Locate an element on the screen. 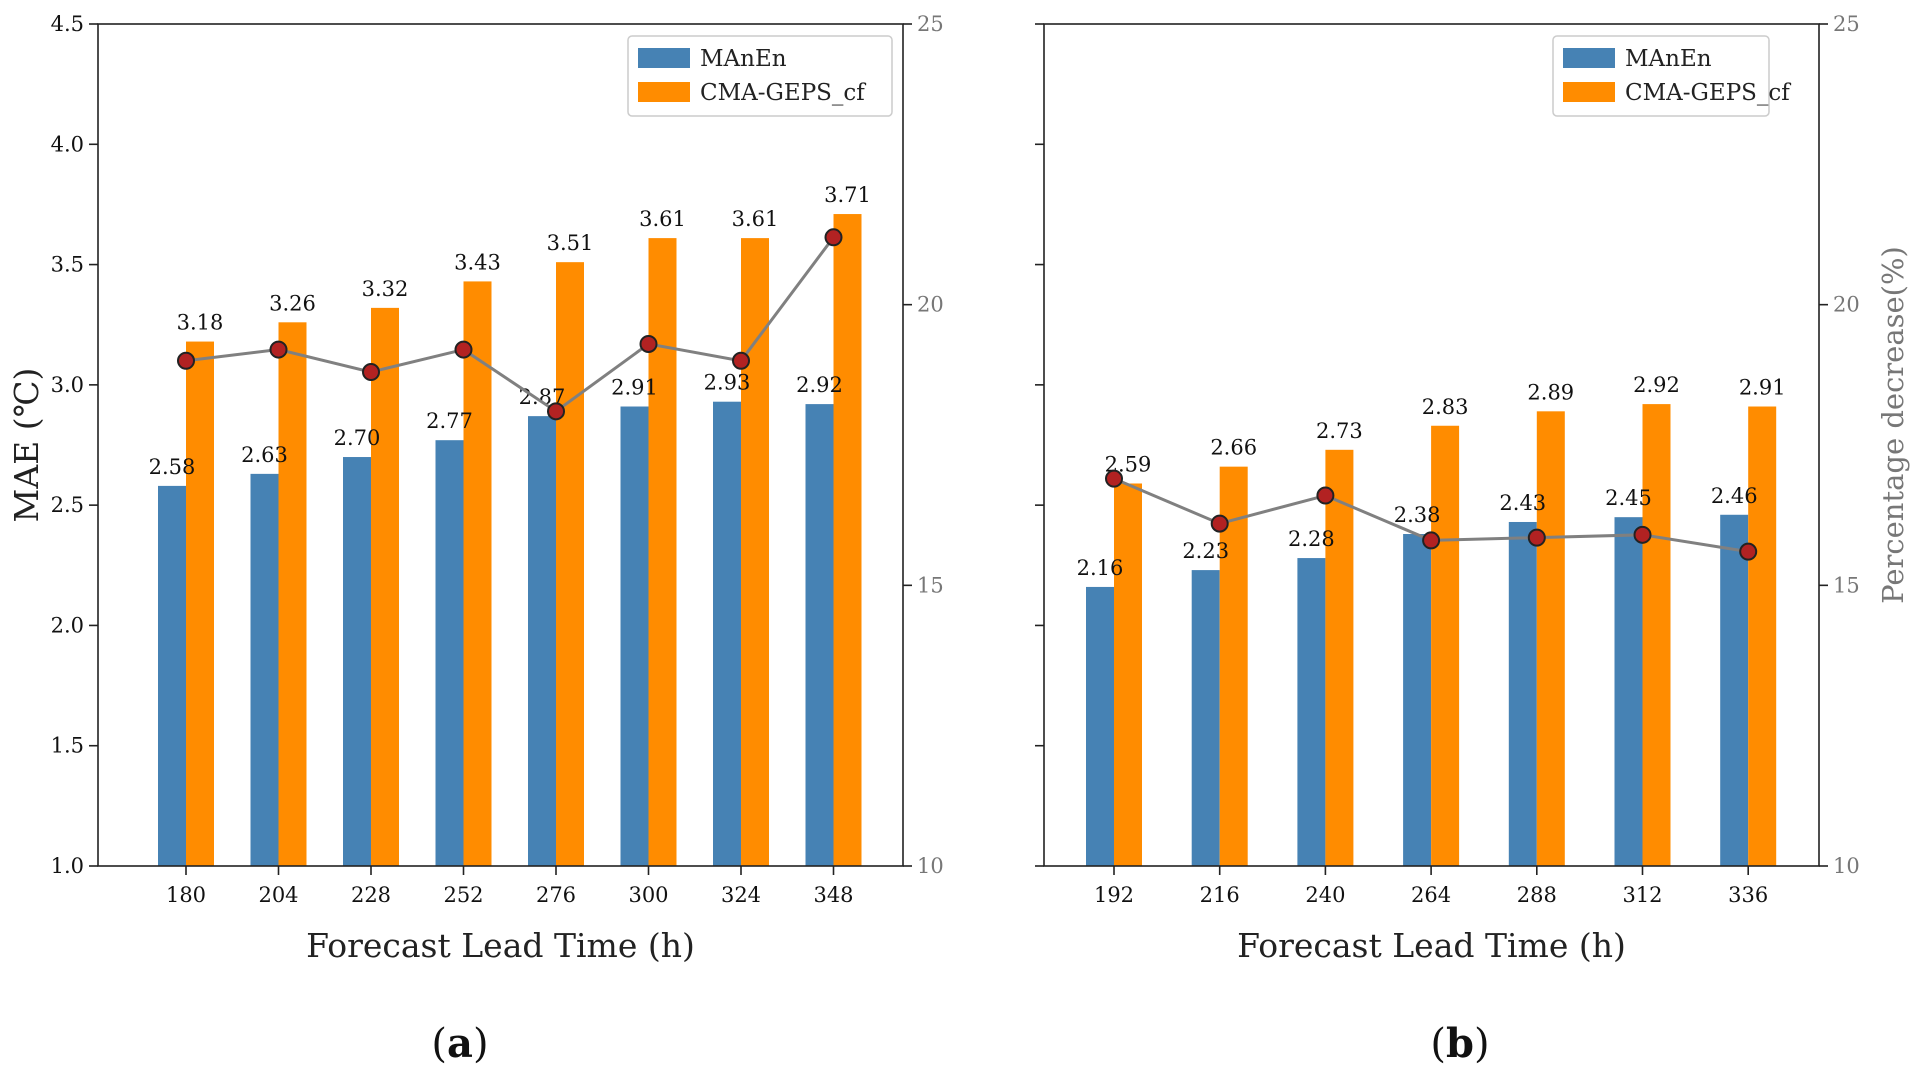 Image resolution: width=1924 pixels, height=1079 pixels. data-label: 3.32 is located at coordinates (385, 289).